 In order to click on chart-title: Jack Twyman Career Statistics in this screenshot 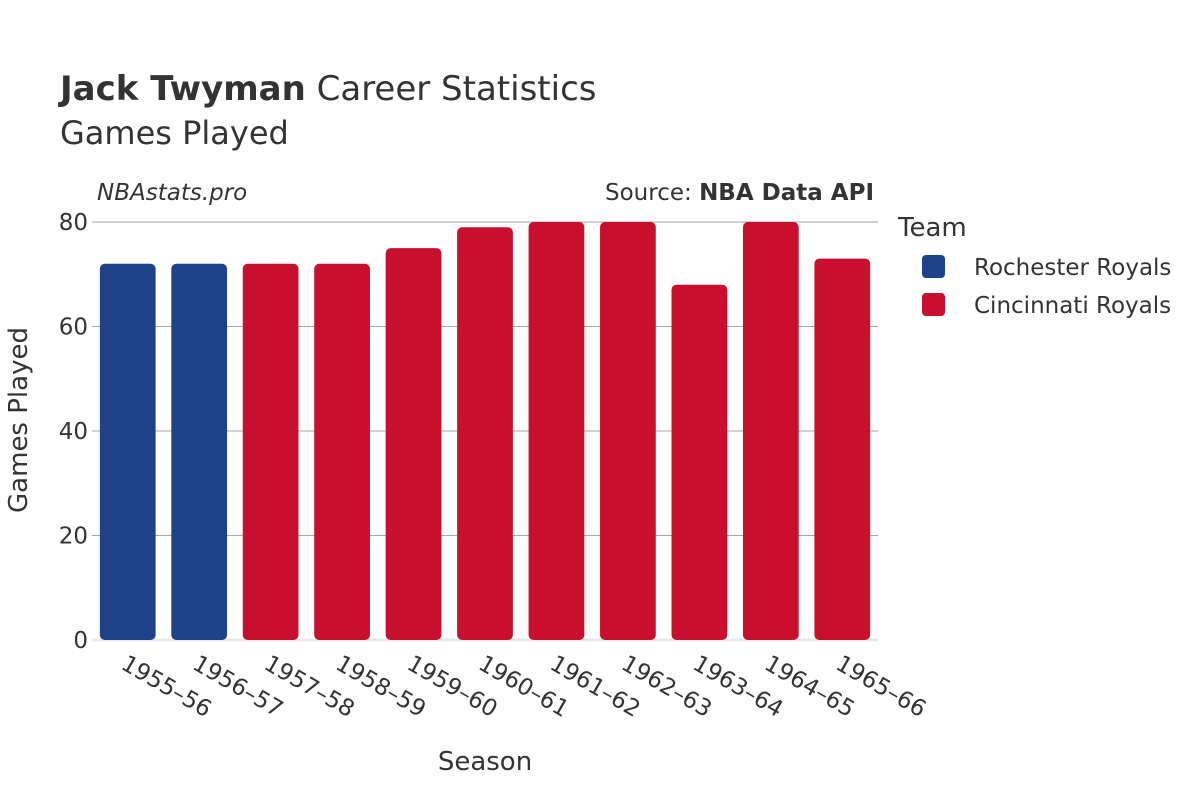, I will do `click(327, 89)`.